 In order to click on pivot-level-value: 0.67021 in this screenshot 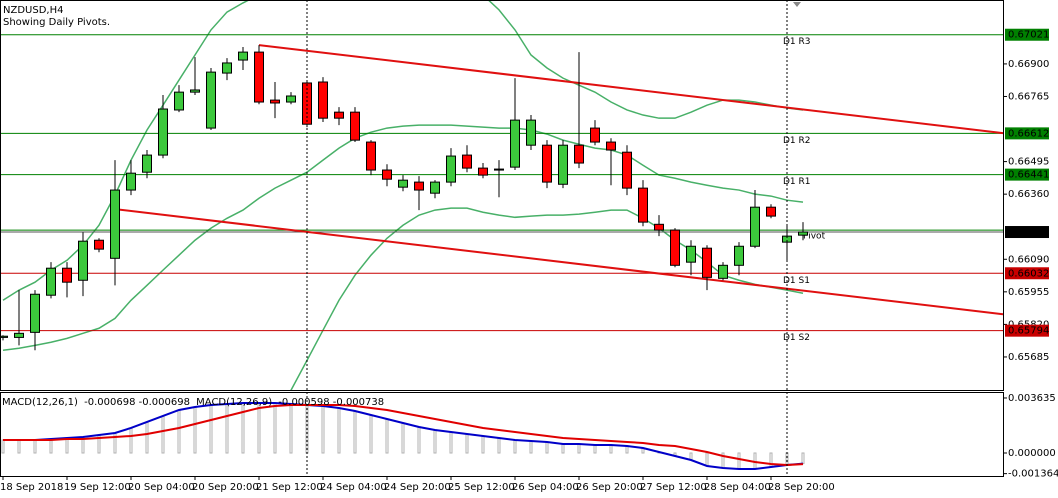, I will do `click(1028, 35)`.